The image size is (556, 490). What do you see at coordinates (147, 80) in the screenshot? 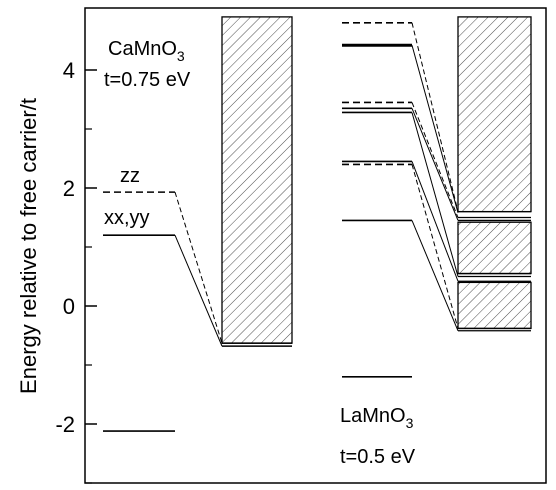
I see `camno3-hopping: t=0.75 eV` at bounding box center [147, 80].